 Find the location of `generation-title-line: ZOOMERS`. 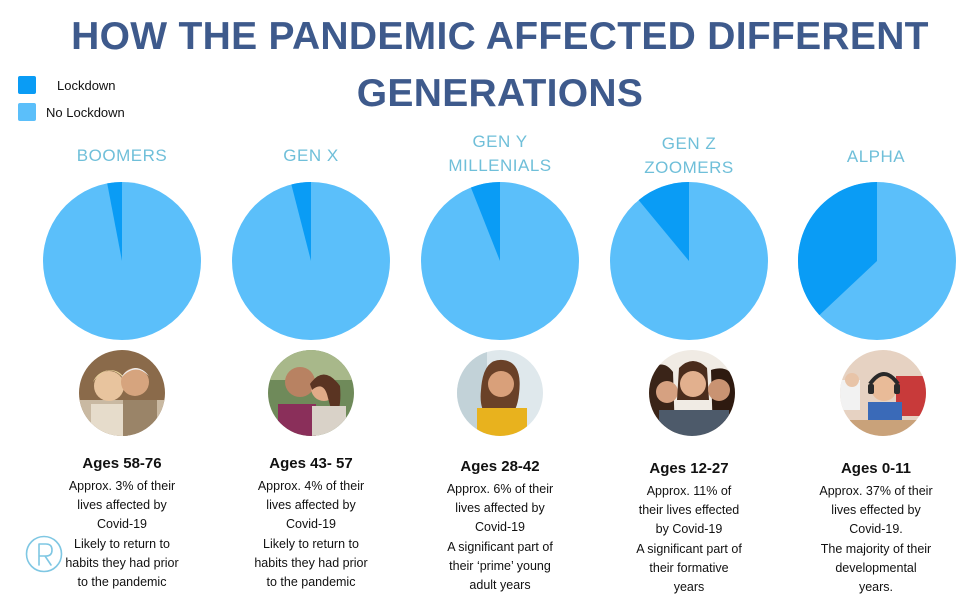

generation-title-line: ZOOMERS is located at coordinates (689, 167).